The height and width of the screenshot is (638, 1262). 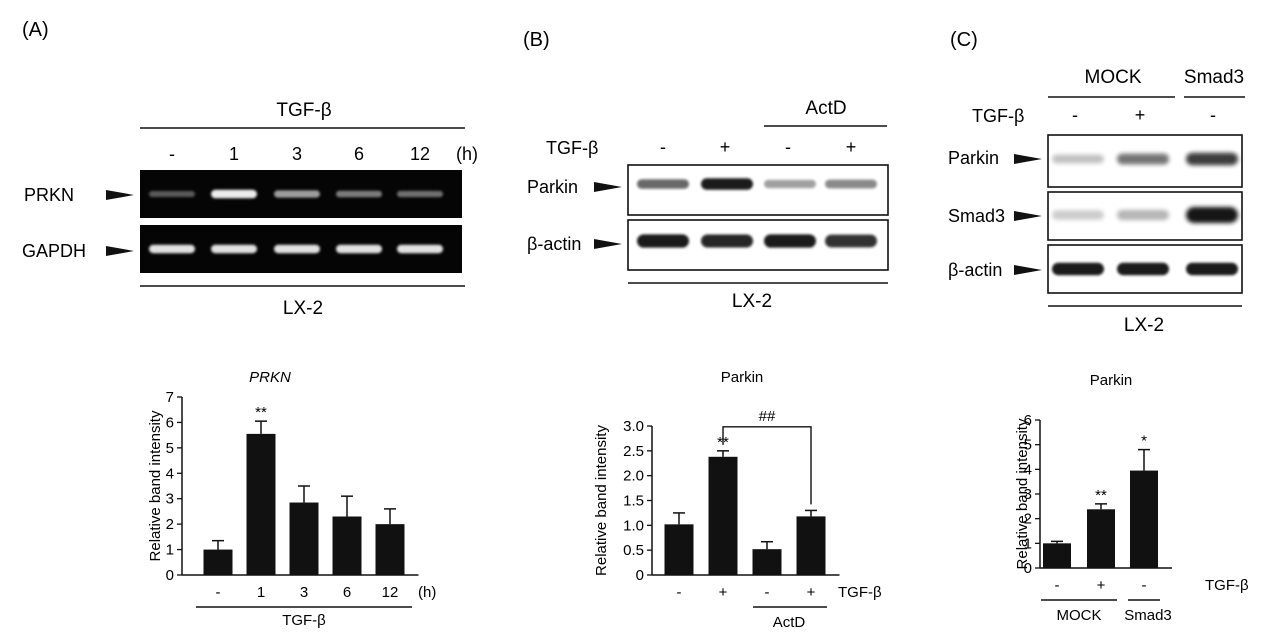 I want to click on panel-a-lane-unit: (h), so click(x=467, y=154).